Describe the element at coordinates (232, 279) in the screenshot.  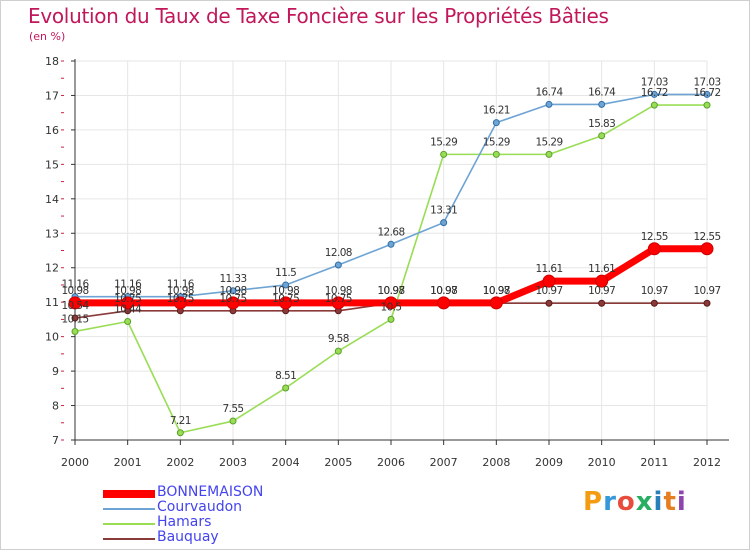
I see `data-label: 11.33` at that location.